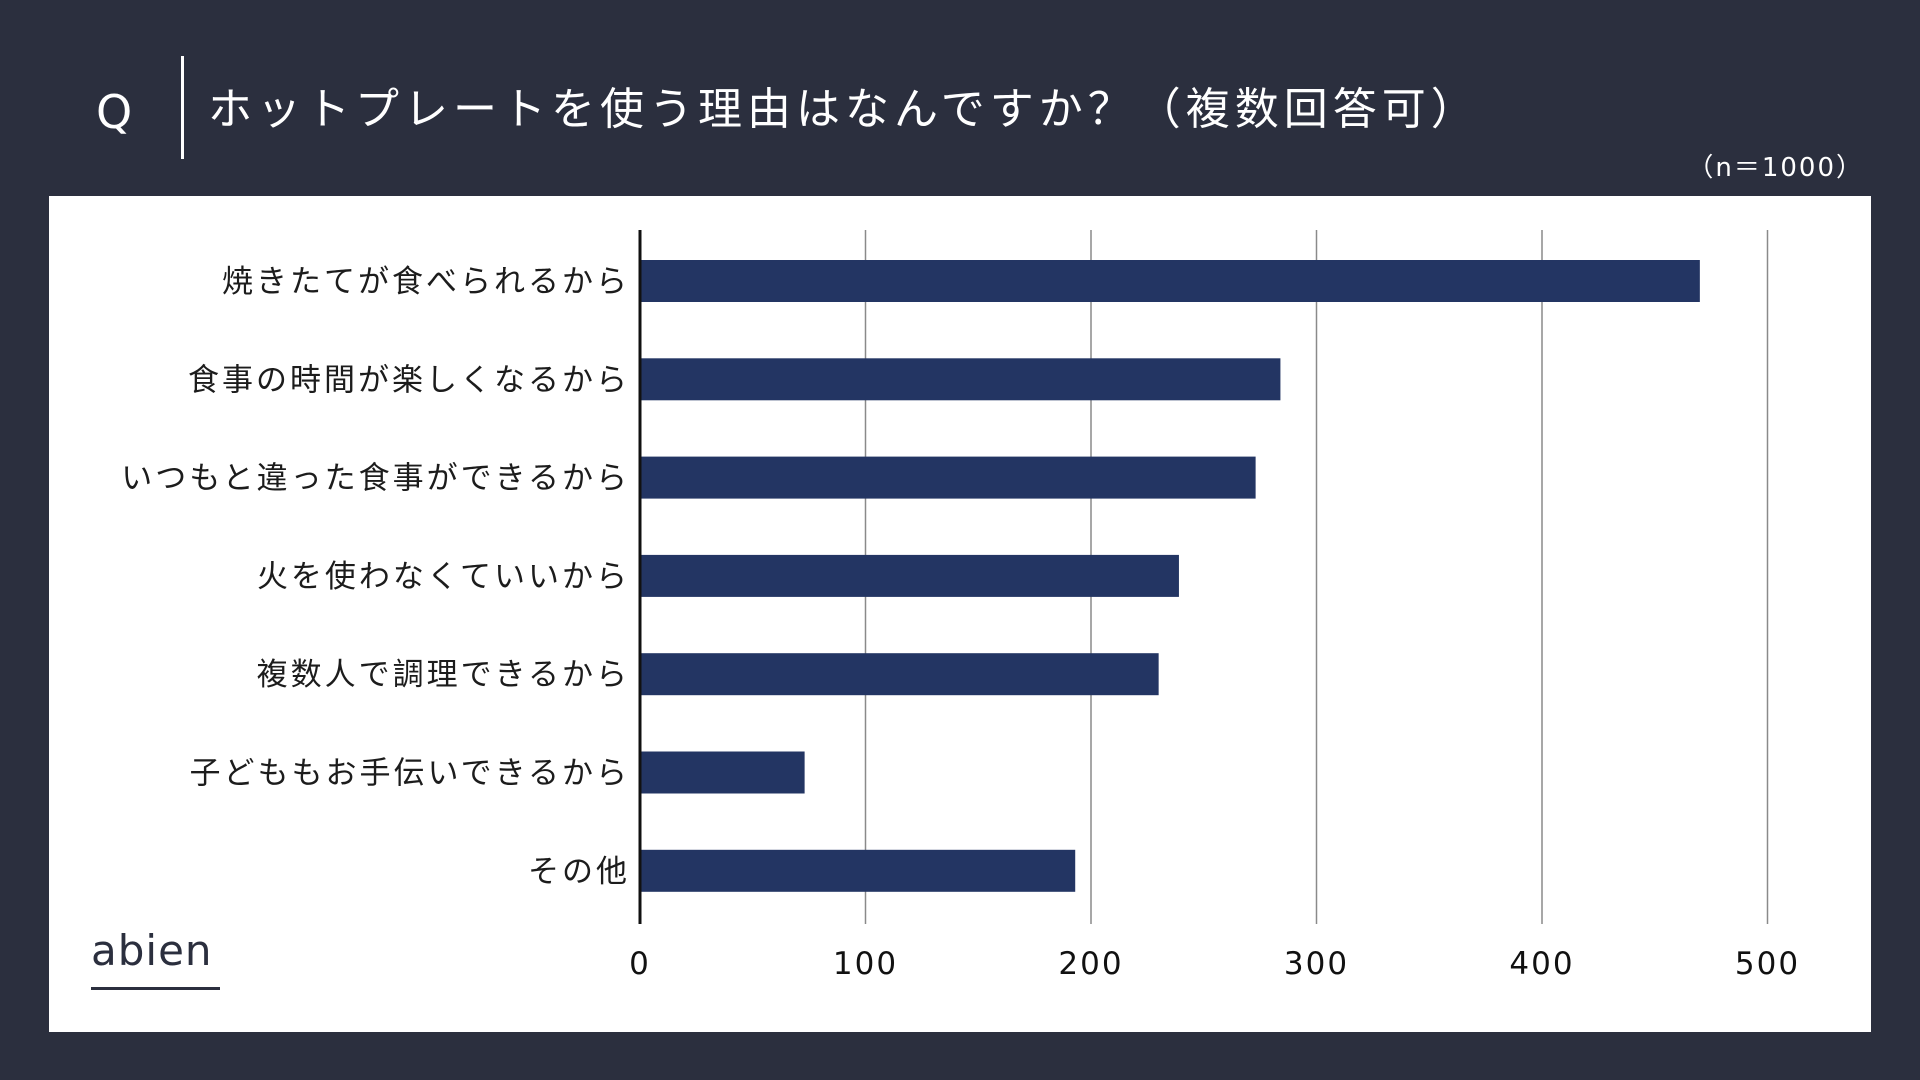 The height and width of the screenshot is (1080, 1920). What do you see at coordinates (426, 282) in the screenshot?
I see `category-label: 焼きたてが食べられるから` at bounding box center [426, 282].